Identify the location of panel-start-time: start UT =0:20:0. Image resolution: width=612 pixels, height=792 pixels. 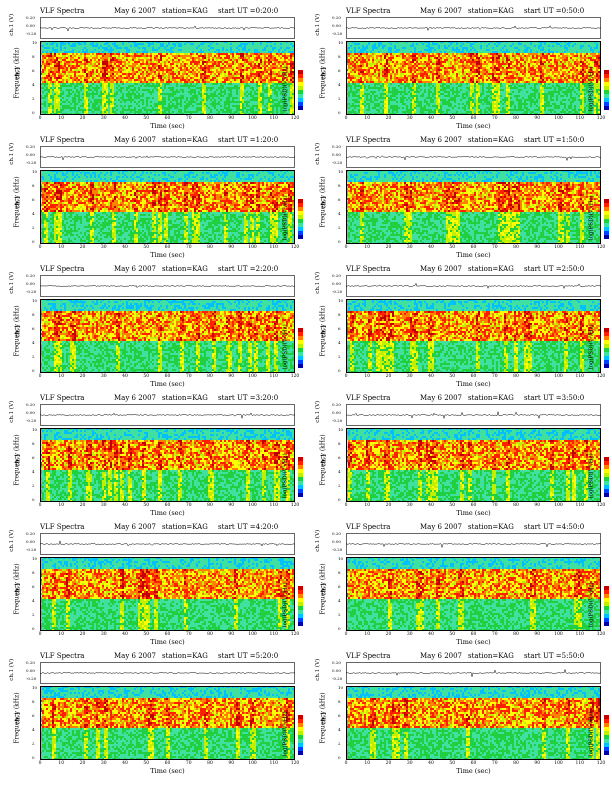
(248, 11).